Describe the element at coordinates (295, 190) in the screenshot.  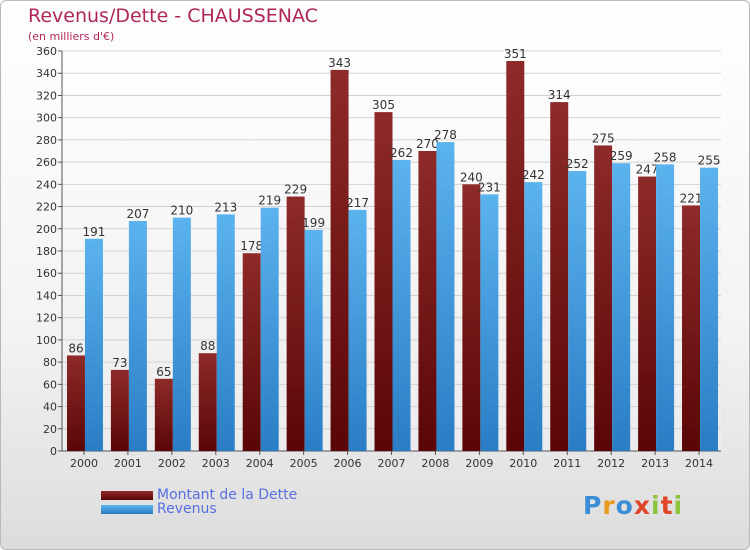
I see `data-label: 229` at that location.